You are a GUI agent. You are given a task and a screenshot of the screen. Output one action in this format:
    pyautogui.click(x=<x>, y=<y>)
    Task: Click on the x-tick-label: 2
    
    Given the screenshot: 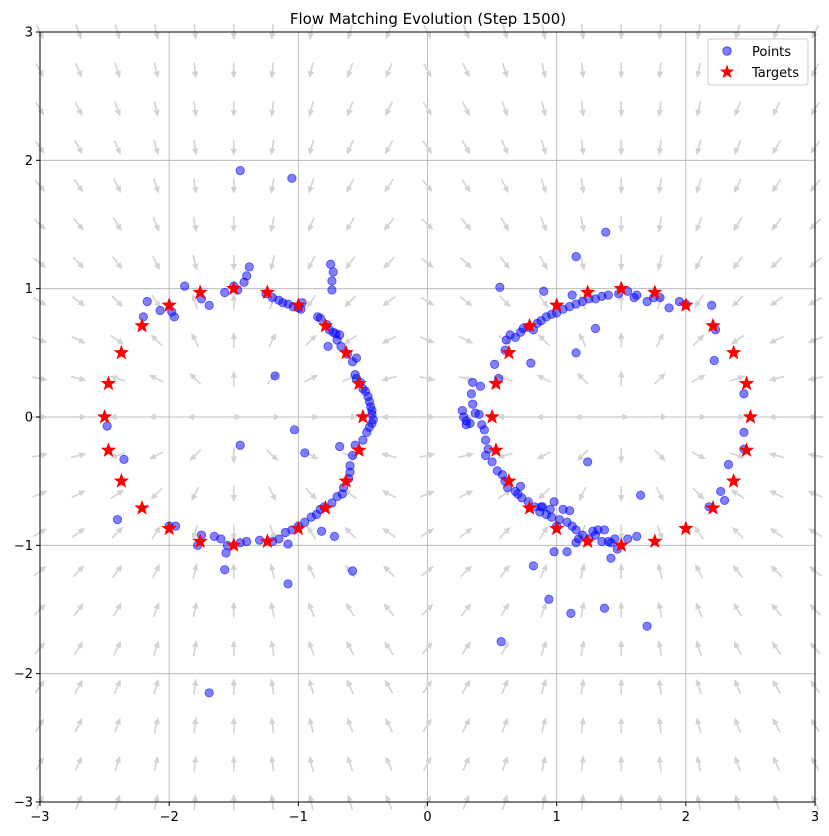 What is the action you would take?
    pyautogui.click(x=686, y=817)
    